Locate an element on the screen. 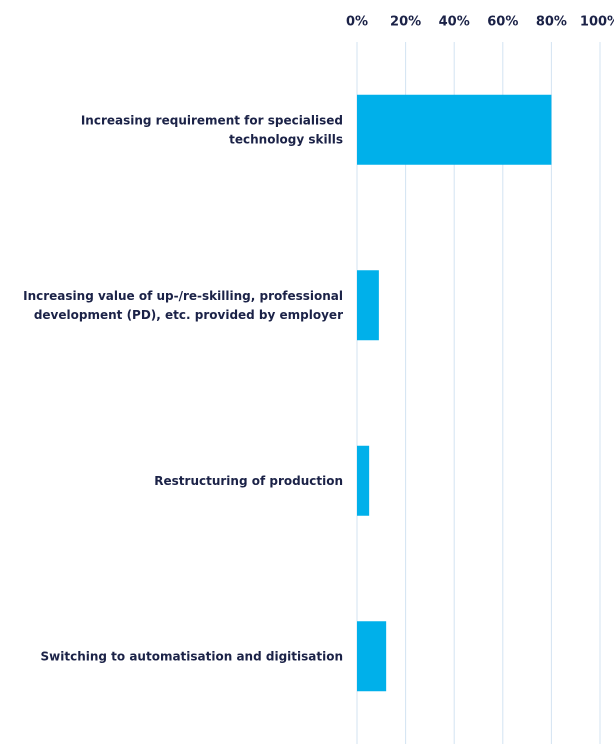 The width and height of the screenshot is (614, 744). x-tick-label: 20% is located at coordinates (405, 22).